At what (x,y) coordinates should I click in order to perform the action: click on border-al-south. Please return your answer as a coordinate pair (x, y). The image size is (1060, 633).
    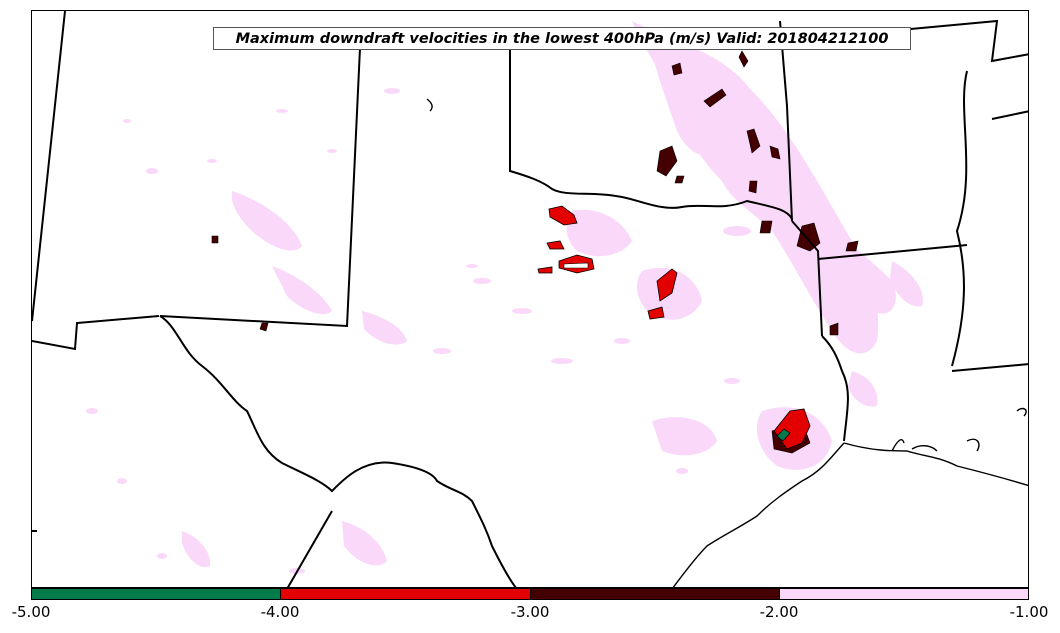
    Looking at the image, I should click on (989, 367).